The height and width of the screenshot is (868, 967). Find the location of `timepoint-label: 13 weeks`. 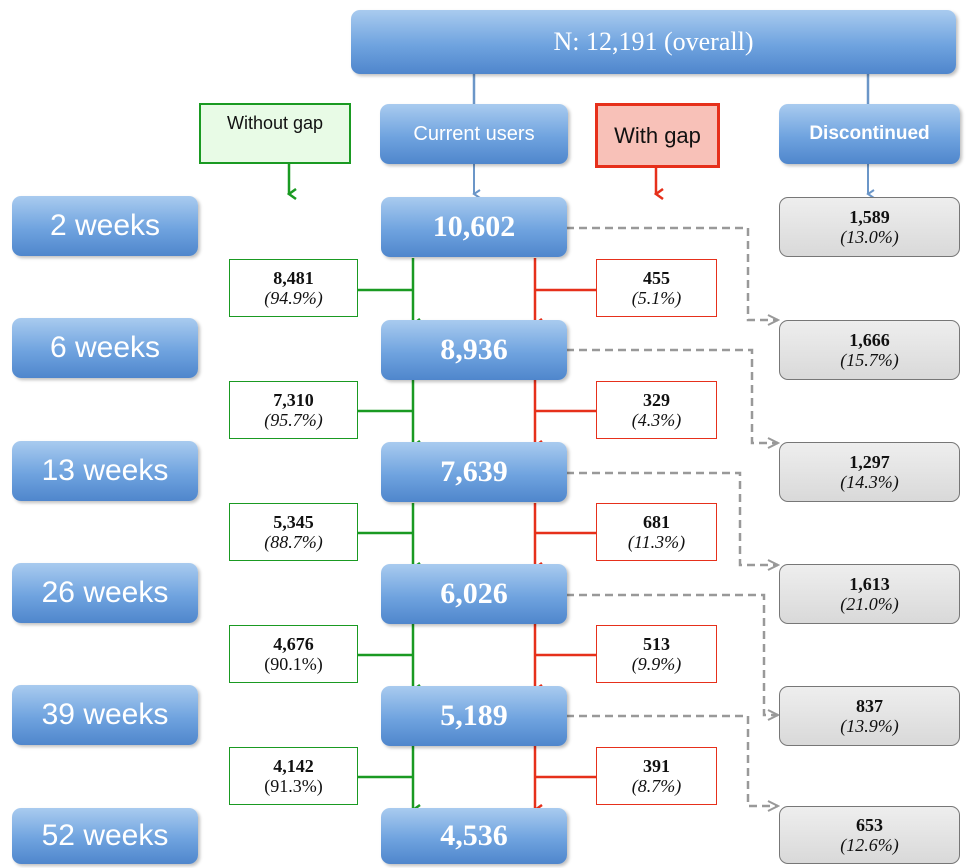

timepoint-label: 13 weeks is located at coordinates (105, 470).